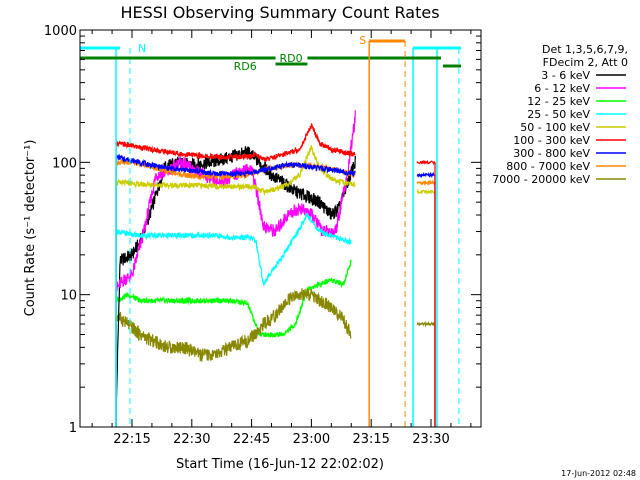 Image resolution: width=640 pixels, height=480 pixels. Describe the element at coordinates (562, 88) in the screenshot. I see `legend-item-label: 6 - 12 keV` at that location.